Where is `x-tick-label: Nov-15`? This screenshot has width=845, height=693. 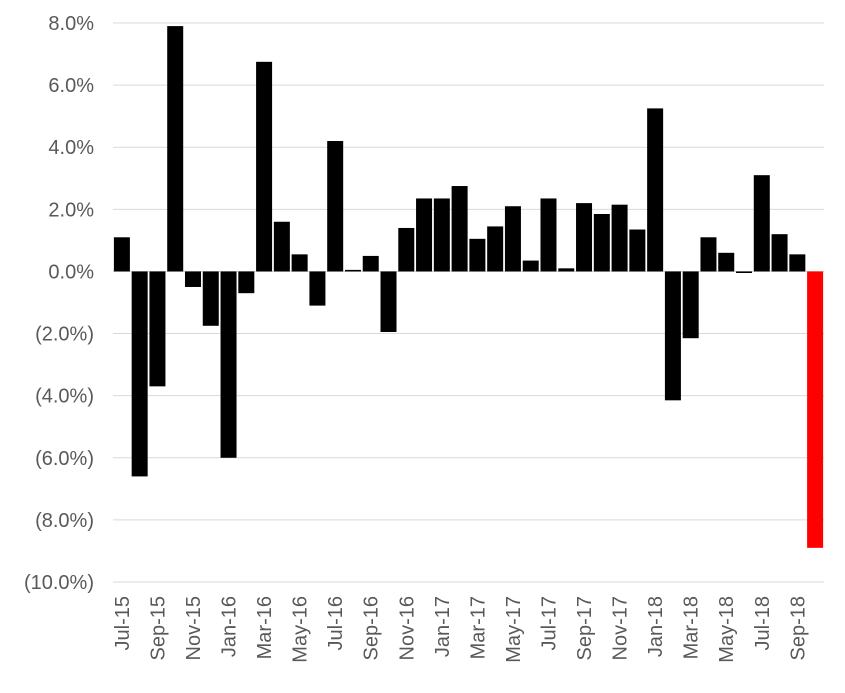
x-tick-label: Nov-15 is located at coordinates (194, 628).